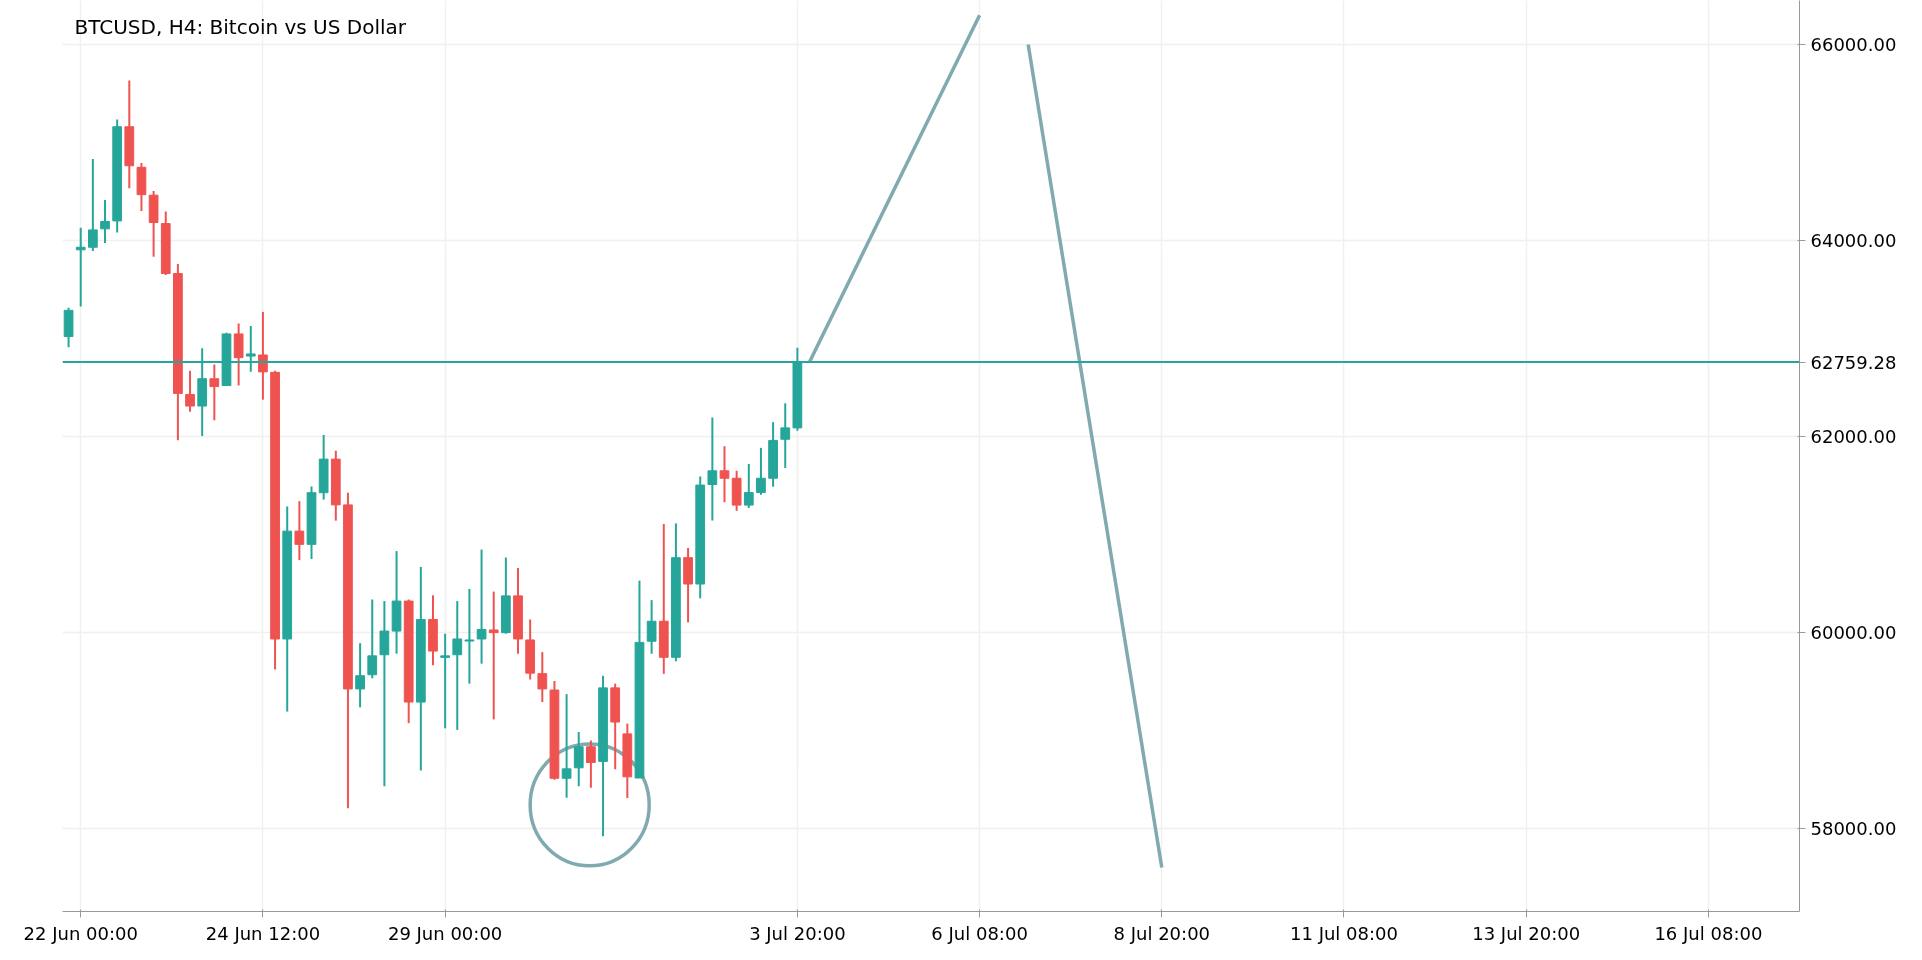 The height and width of the screenshot is (960, 1922). Describe the element at coordinates (1853, 828) in the screenshot. I see `y-tick-label: 58000.00` at that location.